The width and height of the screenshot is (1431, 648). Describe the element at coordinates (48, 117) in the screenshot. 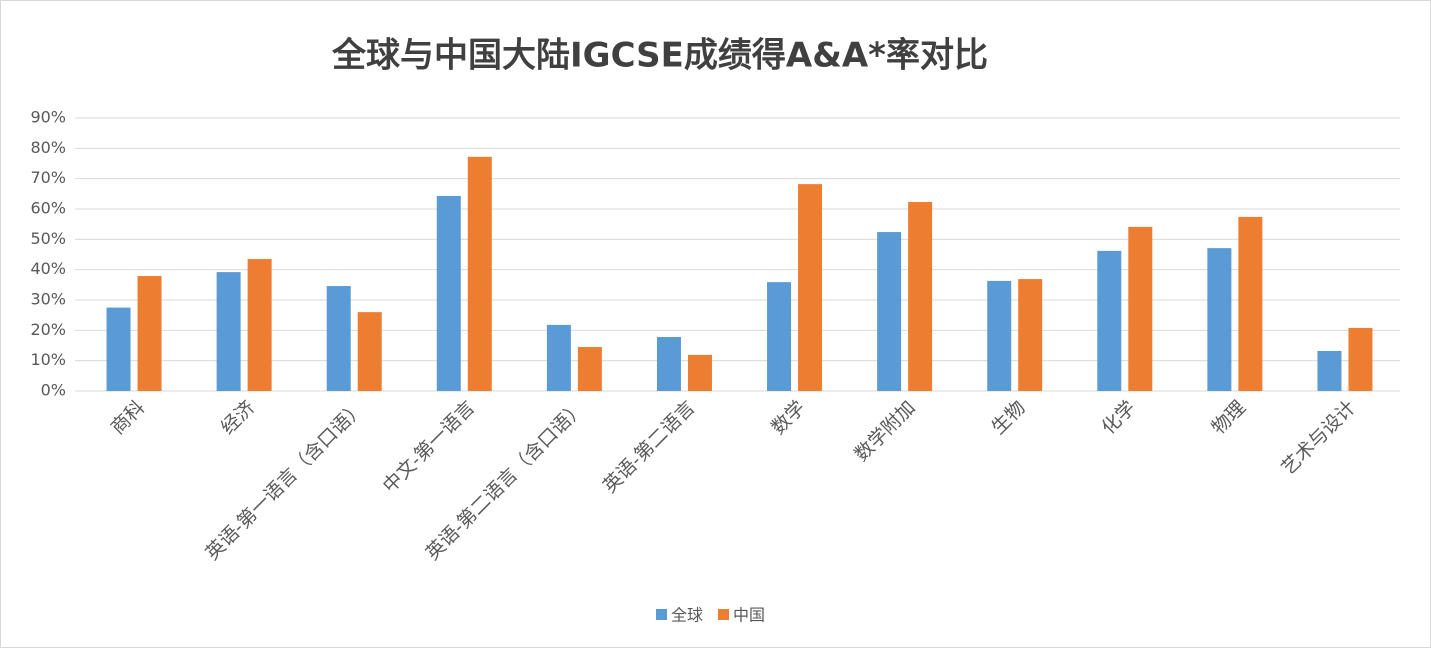

I see `y-tick-label: 90%` at that location.